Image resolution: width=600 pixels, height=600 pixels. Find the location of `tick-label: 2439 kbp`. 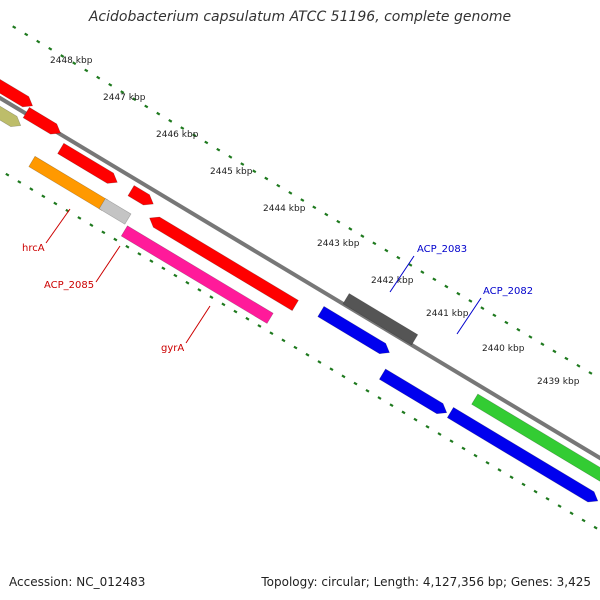

tick-label: 2439 kbp is located at coordinates (558, 382).